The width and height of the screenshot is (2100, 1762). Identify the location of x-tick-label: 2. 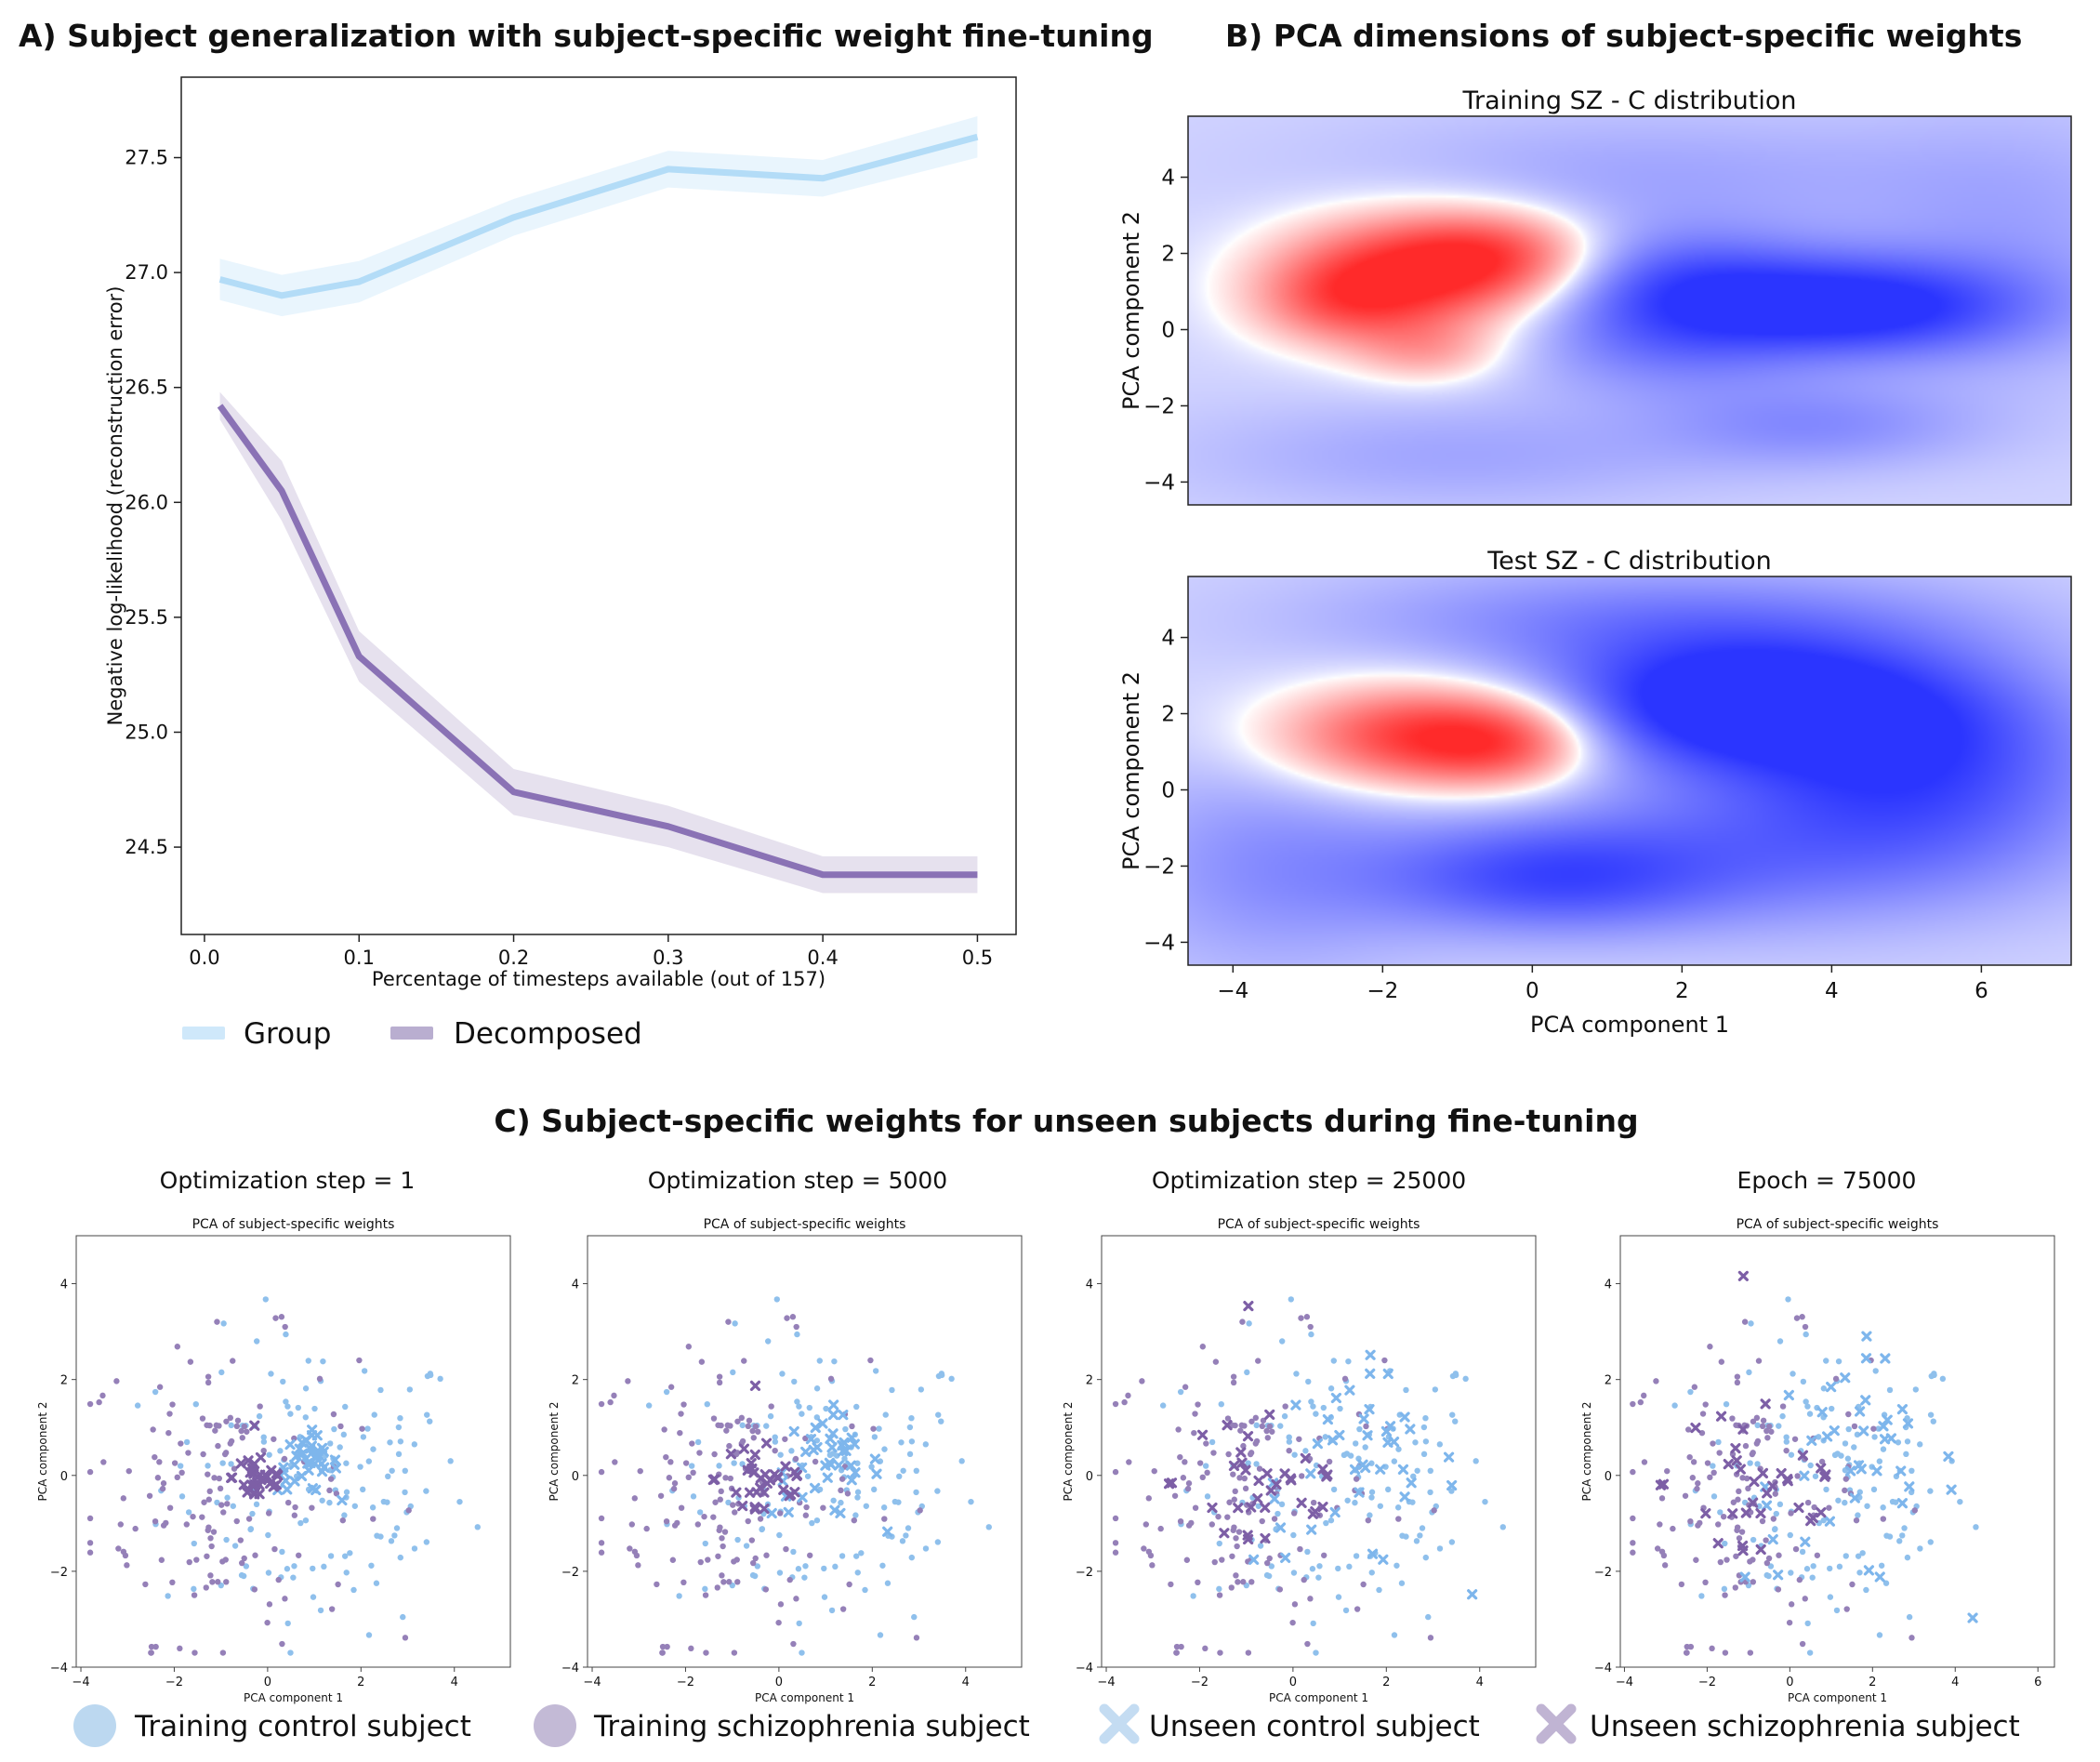
(1682, 991).